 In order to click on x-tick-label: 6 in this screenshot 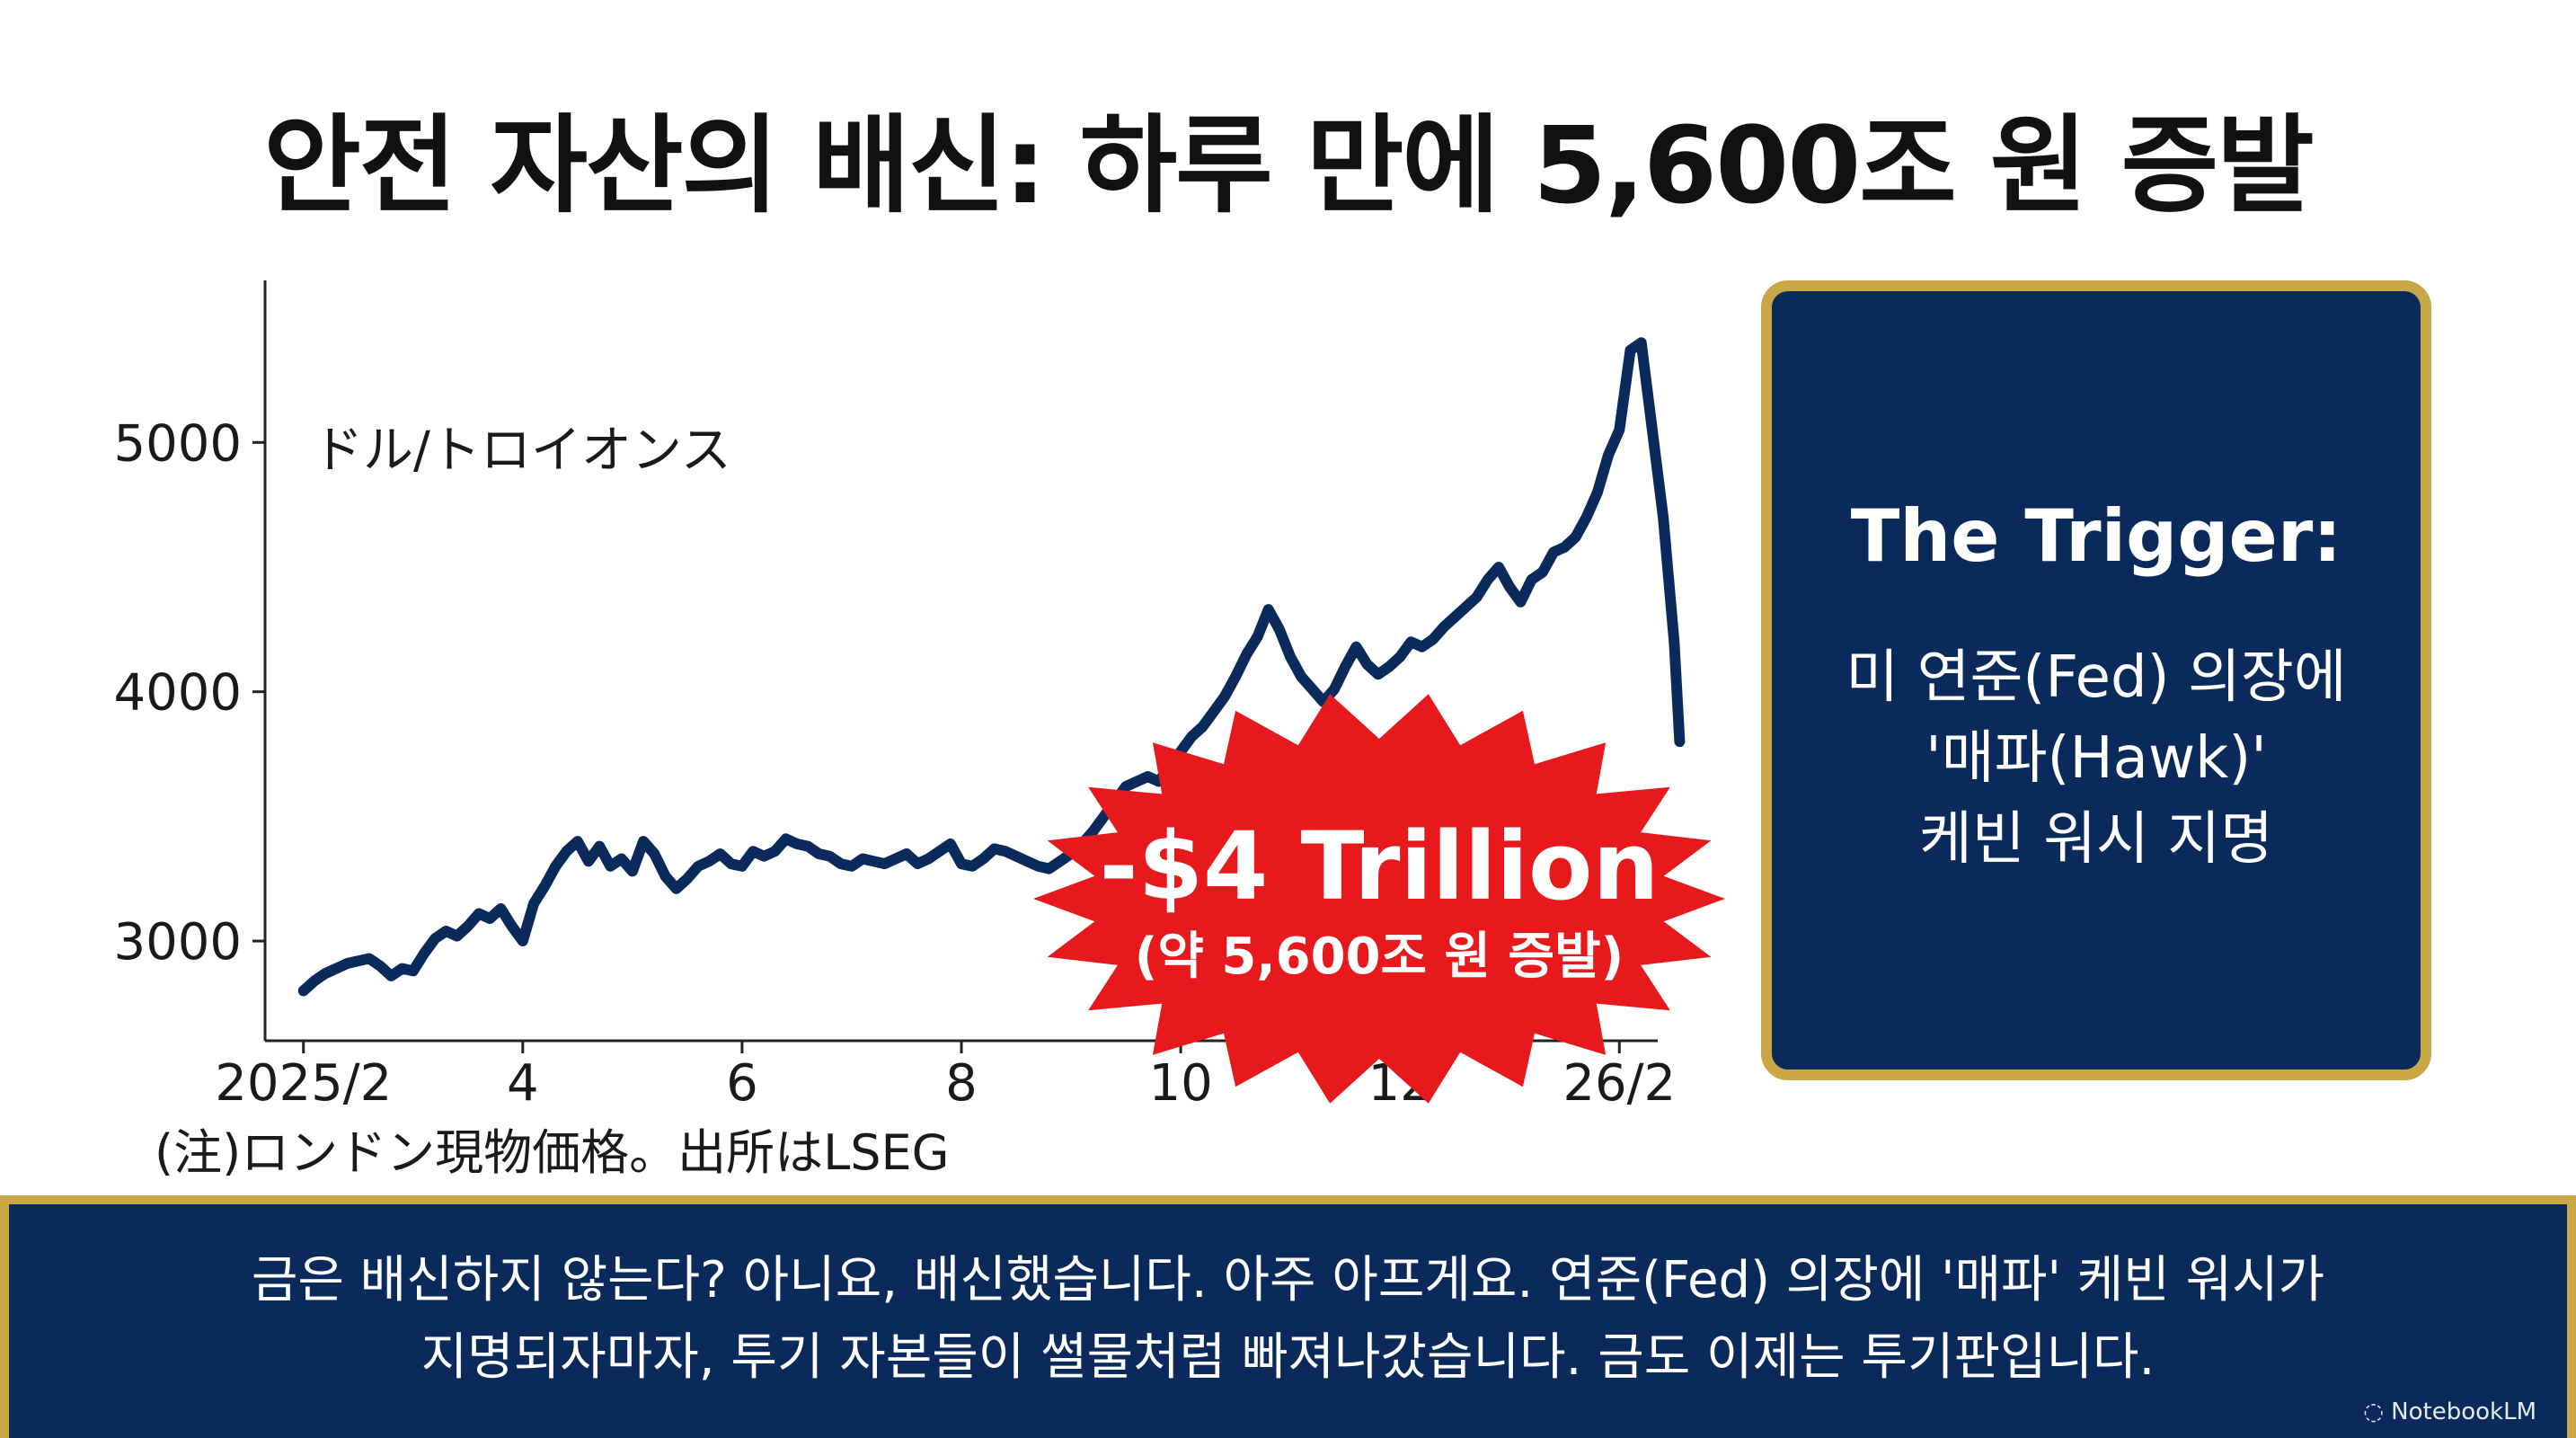, I will do `click(742, 1083)`.